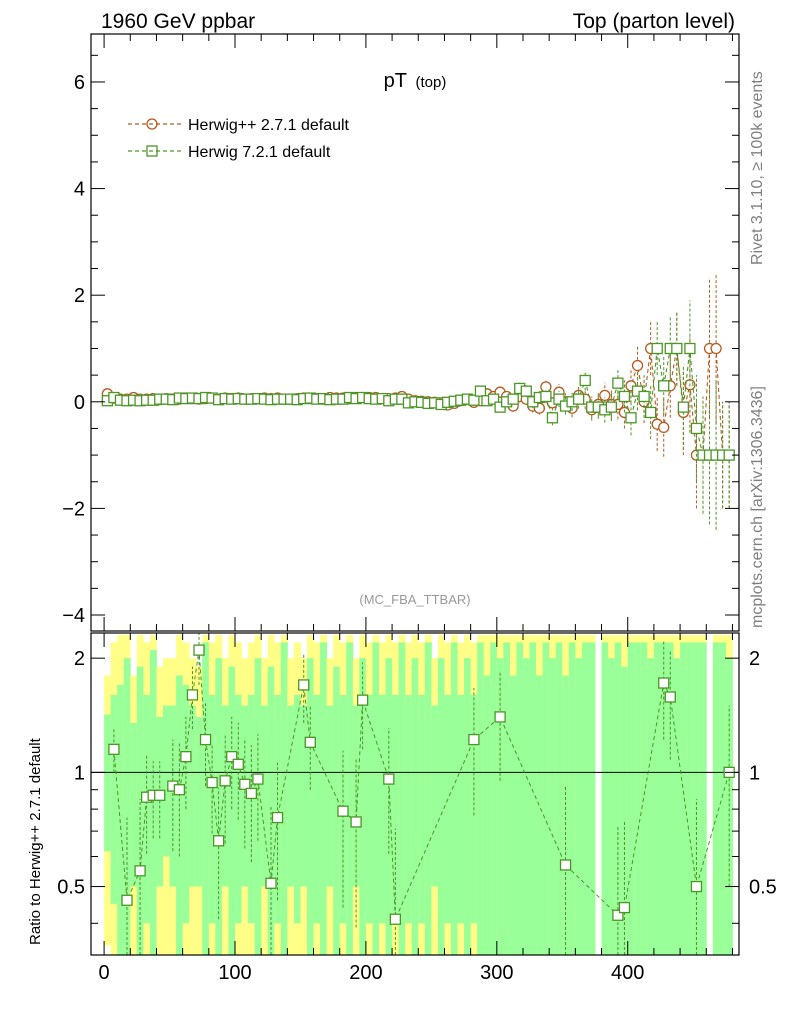 This screenshot has width=786, height=1024. Describe the element at coordinates (395, 81) in the screenshot. I see `plot-title-main: pT` at that location.